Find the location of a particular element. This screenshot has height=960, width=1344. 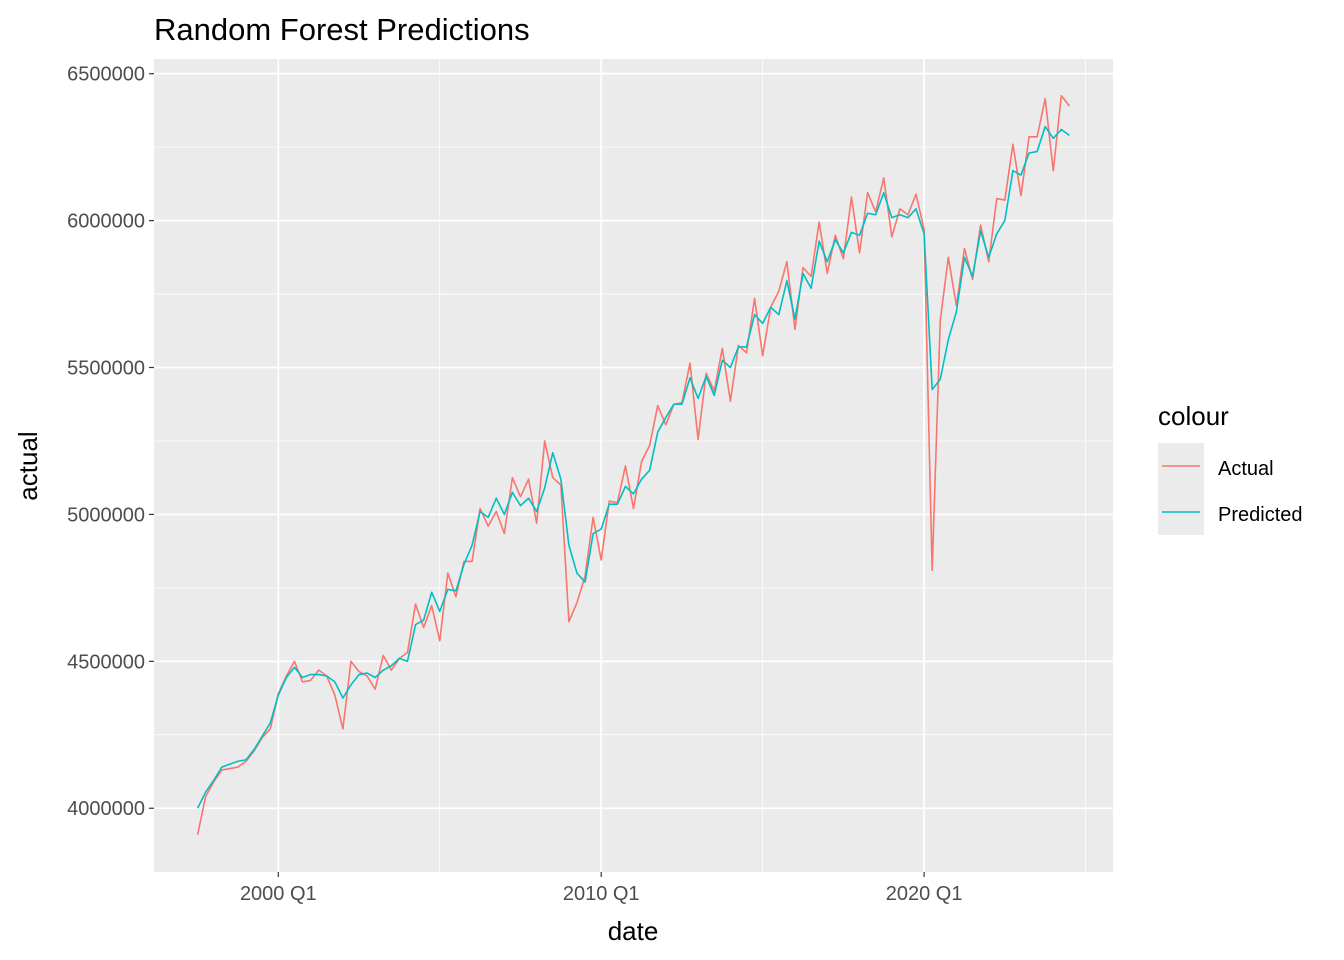

y-tick-label: 5000000 is located at coordinates (106, 515).